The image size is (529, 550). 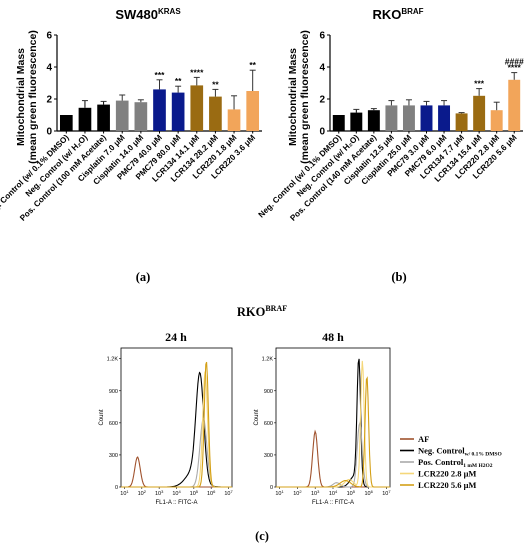 What do you see at coordinates (322, 68) in the screenshot?
I see `chart-b-ytick-label: 4` at bounding box center [322, 68].